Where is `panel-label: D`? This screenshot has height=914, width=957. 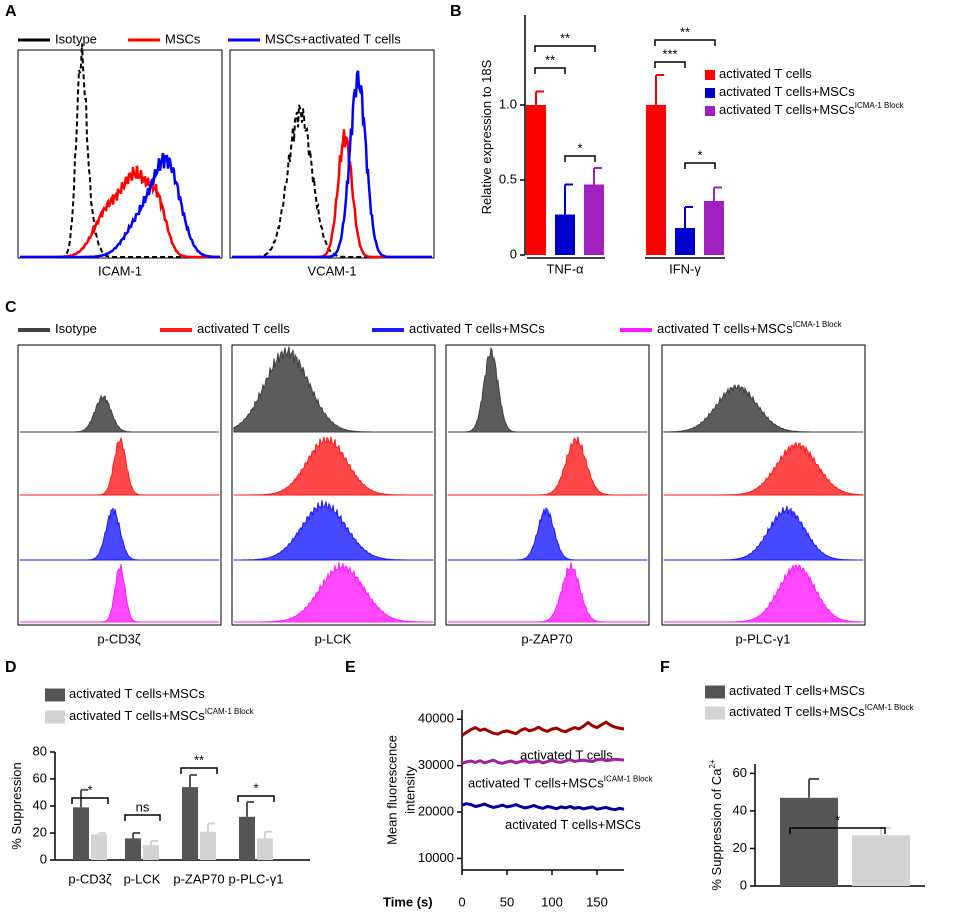
panel-label: D is located at coordinates (11, 667).